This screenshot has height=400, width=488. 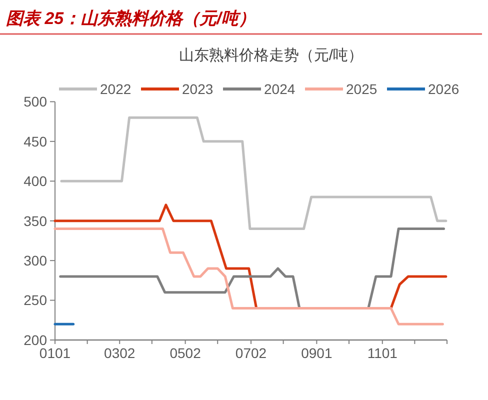 I want to click on legend-label: 2026, so click(x=444, y=88).